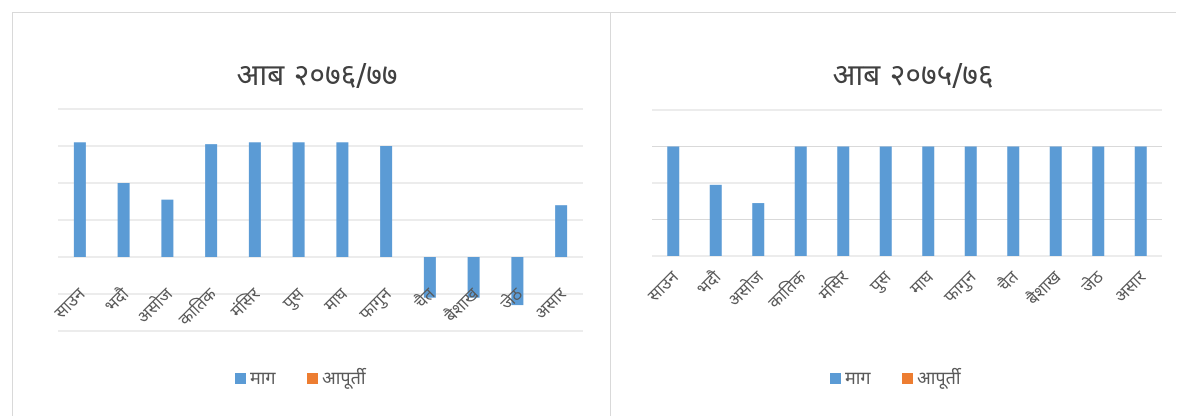 The image size is (1188, 416). I want to click on chart-title: आब २०७५/७६, so click(912, 75).